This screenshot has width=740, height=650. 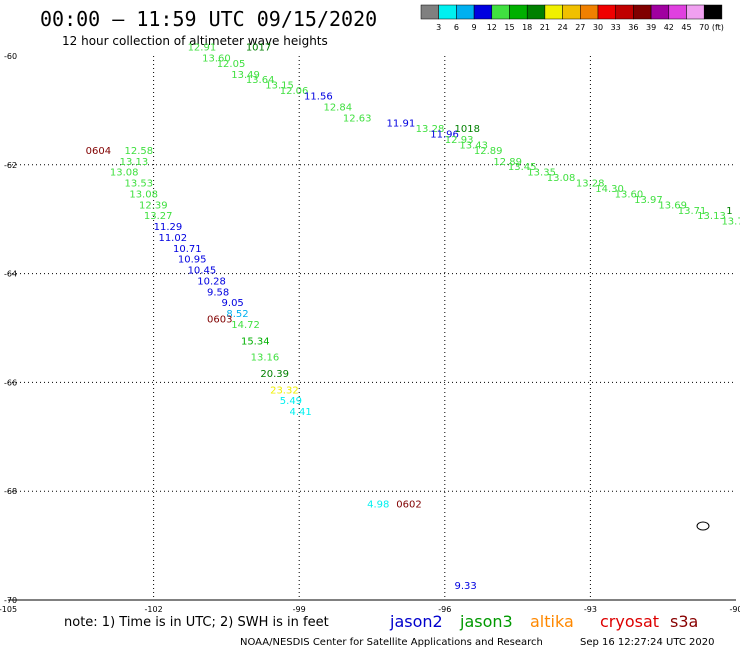 I want to click on swh-value: 13.28, so click(x=430, y=129).